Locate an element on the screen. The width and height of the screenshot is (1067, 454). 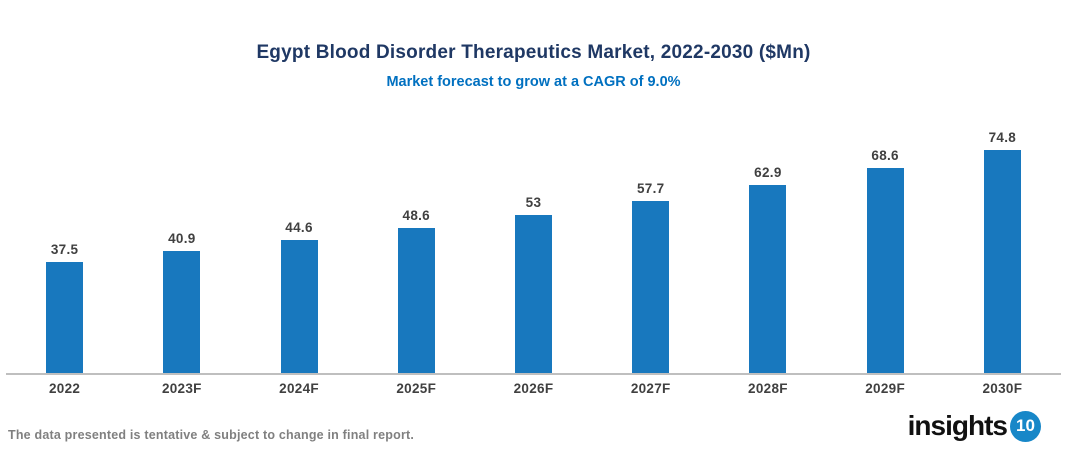
bar-value-label: 40.9 is located at coordinates (182, 239).